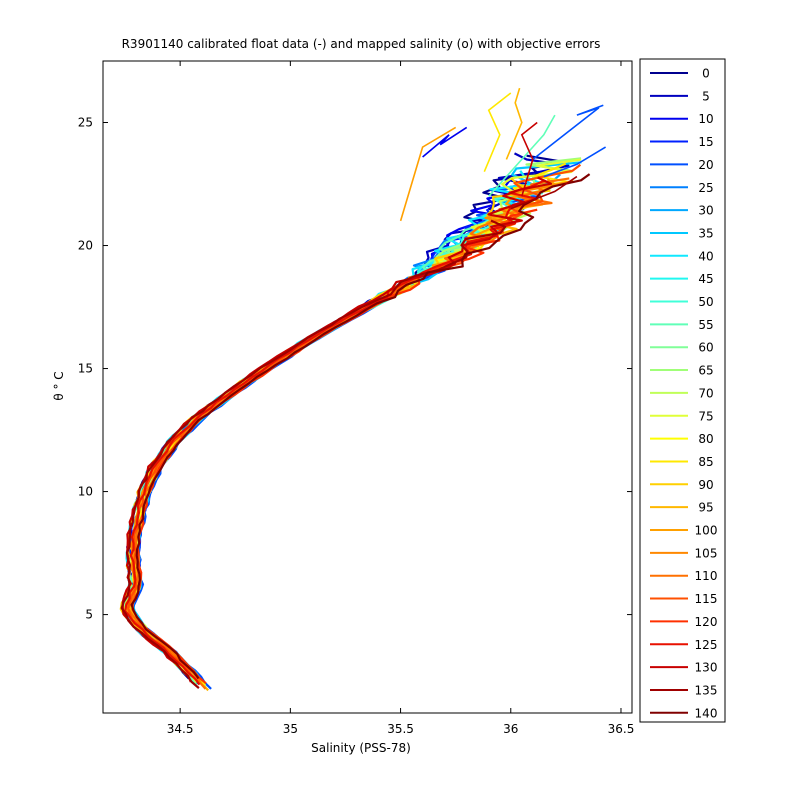 Image resolution: width=800 pixels, height=800 pixels. I want to click on y-tick-label: 15, so click(85, 369).